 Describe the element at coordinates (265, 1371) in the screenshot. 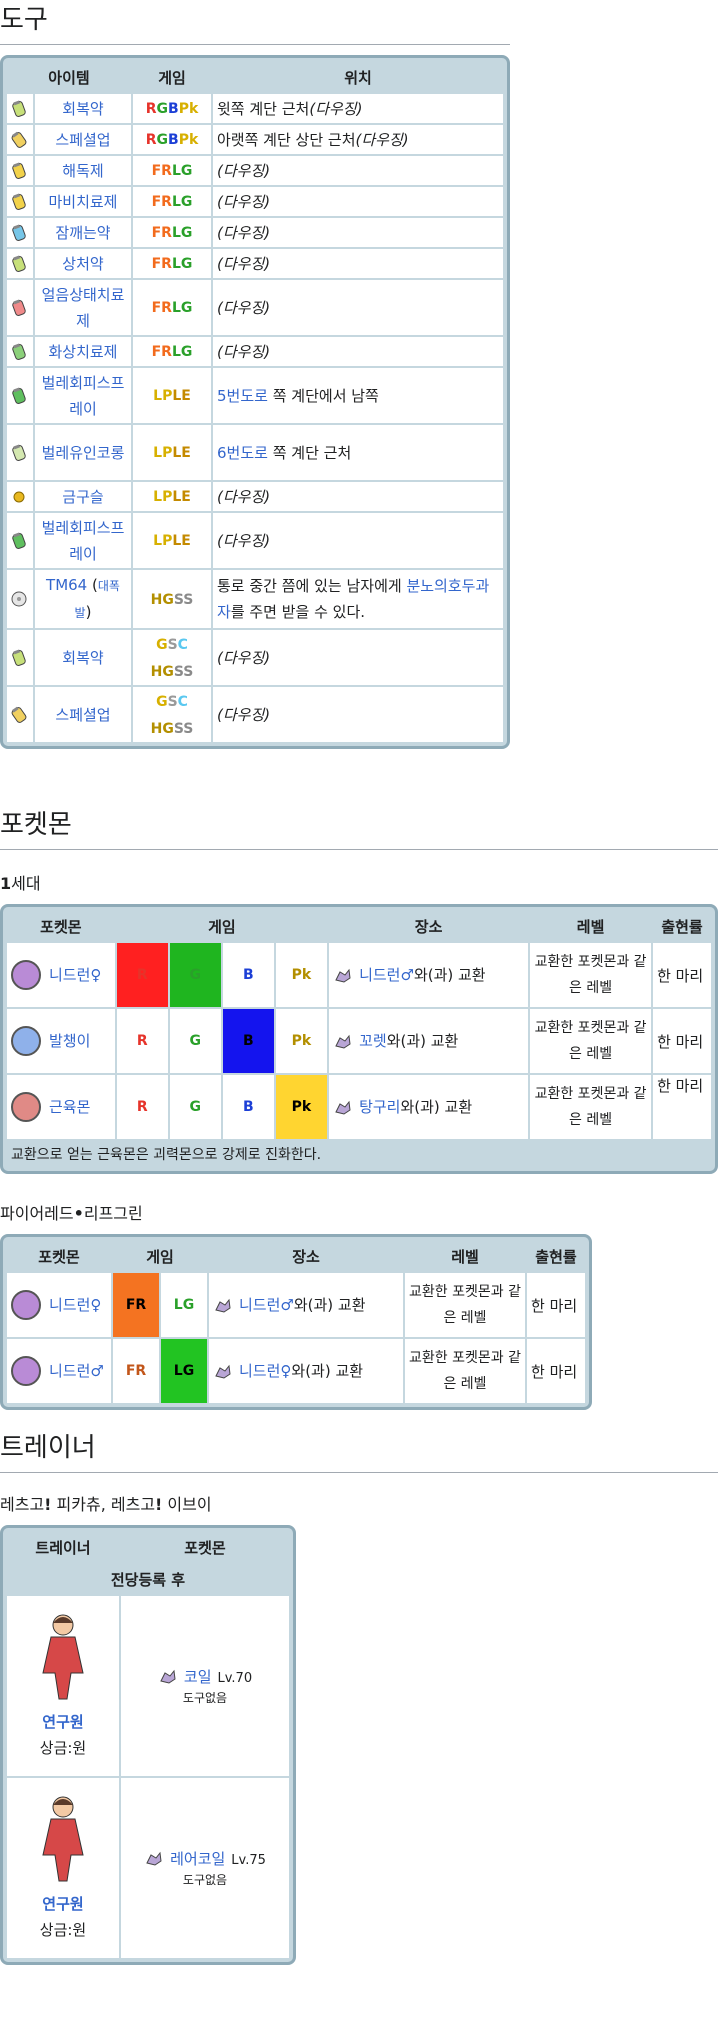

I see `place-link: 니드런♀` at that location.